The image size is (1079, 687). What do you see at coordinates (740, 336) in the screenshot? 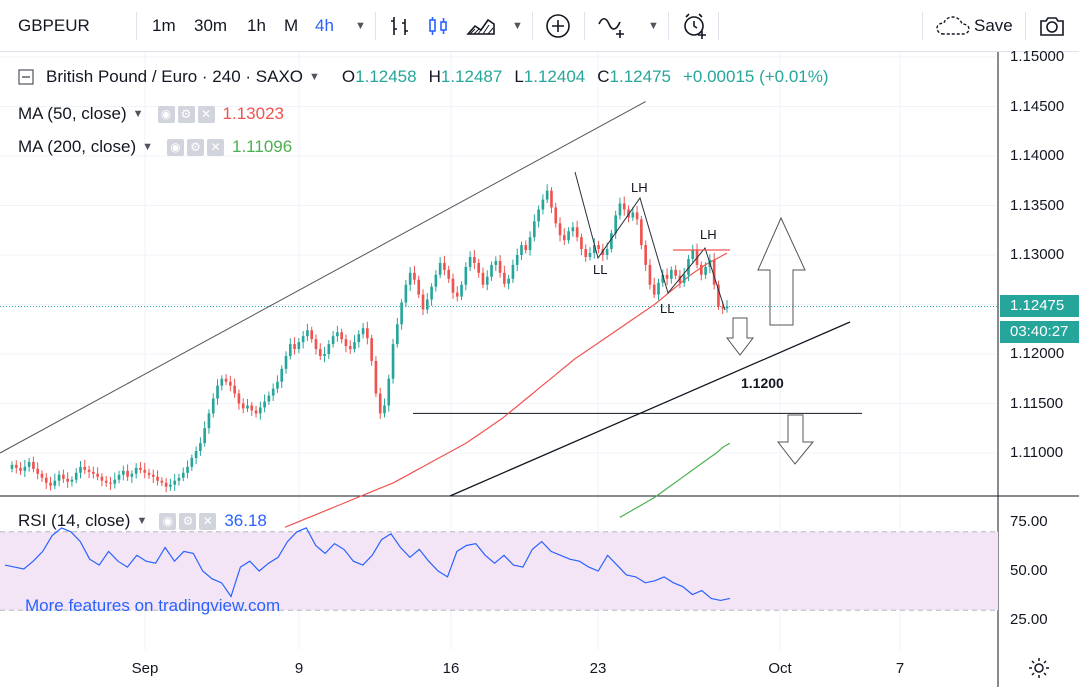
I see `down-arrow-small` at bounding box center [740, 336].